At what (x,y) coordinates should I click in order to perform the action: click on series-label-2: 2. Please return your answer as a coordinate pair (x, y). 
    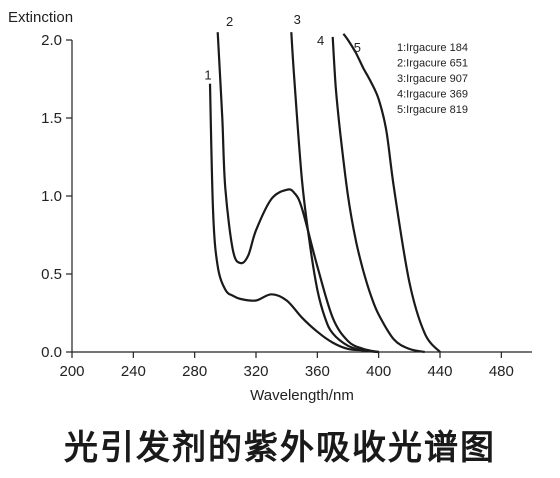
    Looking at the image, I should click on (229, 21).